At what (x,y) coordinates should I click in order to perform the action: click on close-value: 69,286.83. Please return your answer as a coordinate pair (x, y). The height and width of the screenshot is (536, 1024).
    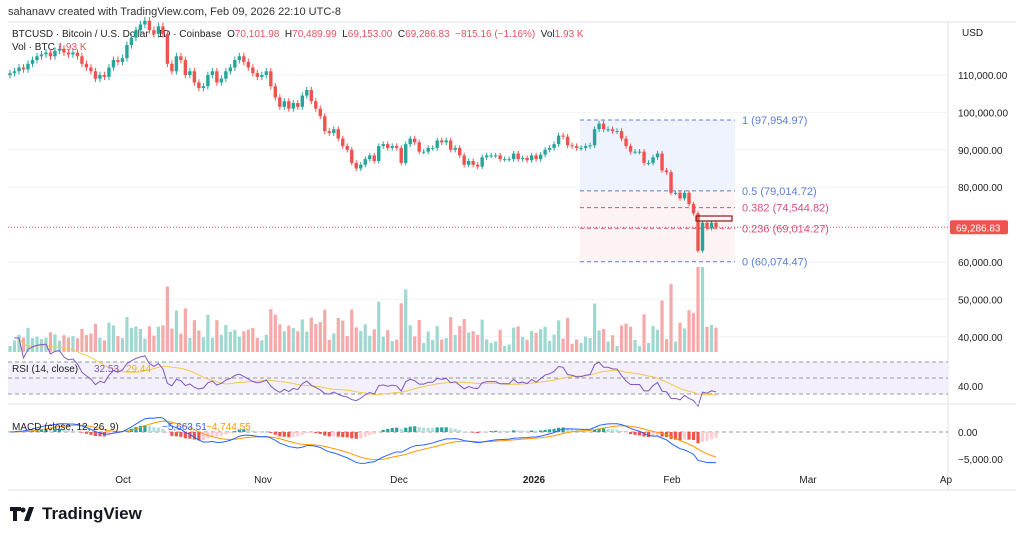
    Looking at the image, I should click on (427, 34).